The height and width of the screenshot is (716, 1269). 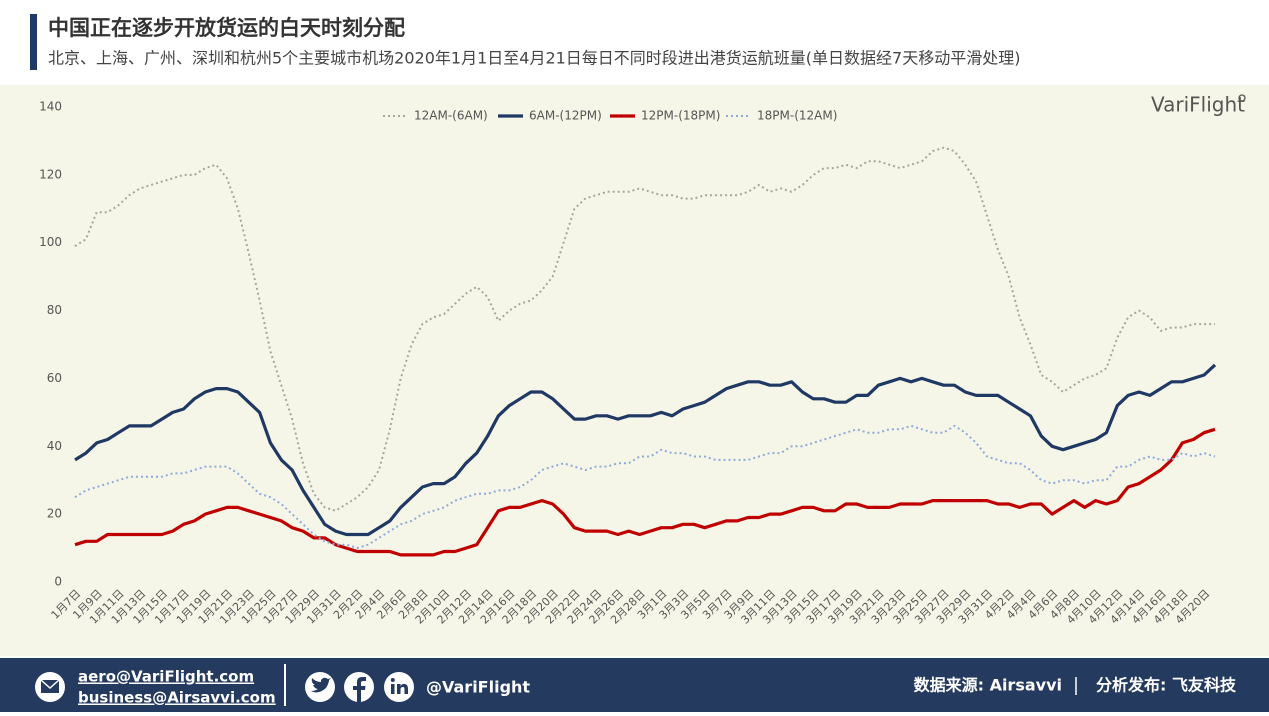 I want to click on title-bar, so click(x=33, y=42).